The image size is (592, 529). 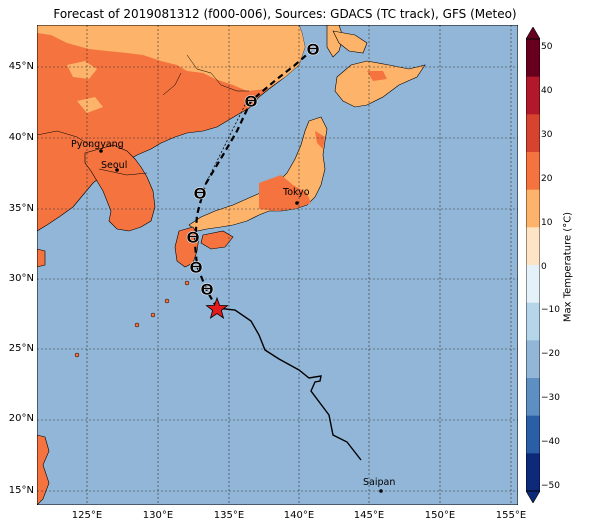 What do you see at coordinates (41, 258) in the screenshot?
I see `land-taiwan-edge` at bounding box center [41, 258].